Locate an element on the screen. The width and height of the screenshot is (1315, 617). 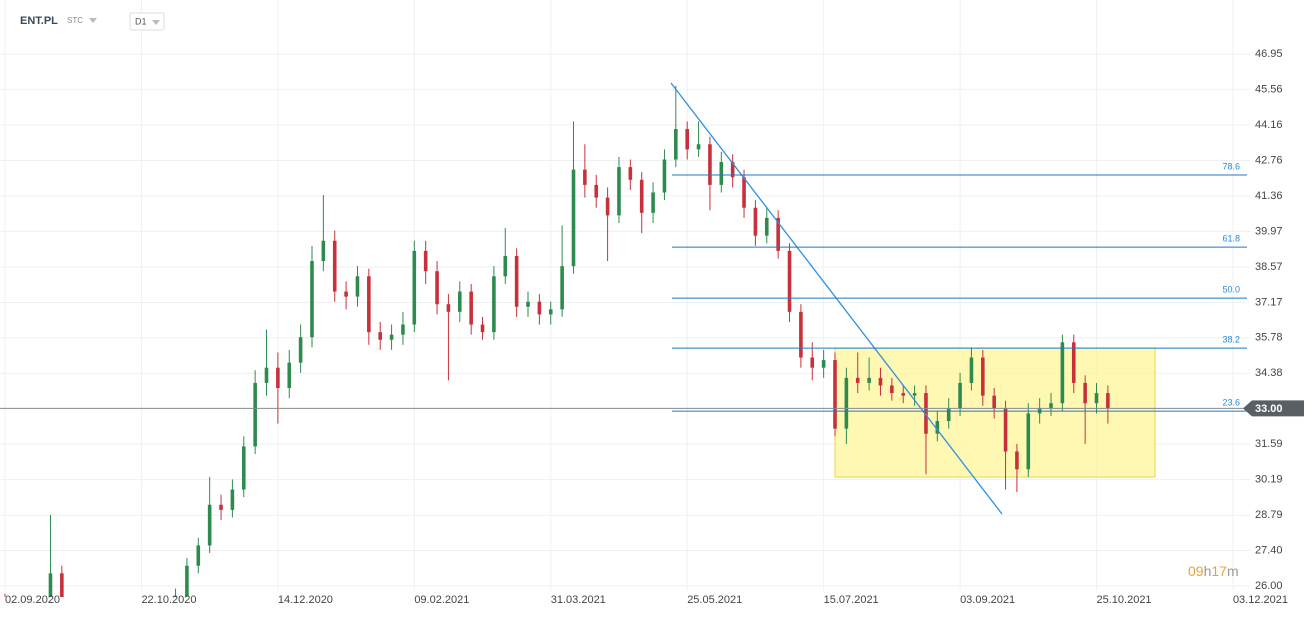
fib-label: 38.2 is located at coordinates (1231, 340).